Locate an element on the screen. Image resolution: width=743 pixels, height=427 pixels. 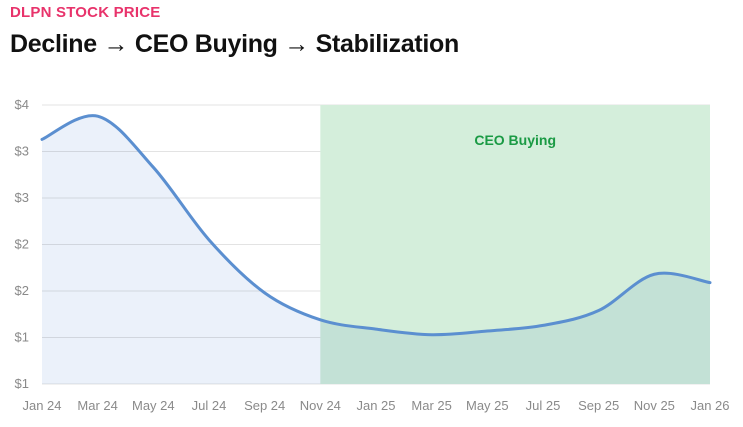
x-tick-label: Jul 25 is located at coordinates (543, 405).